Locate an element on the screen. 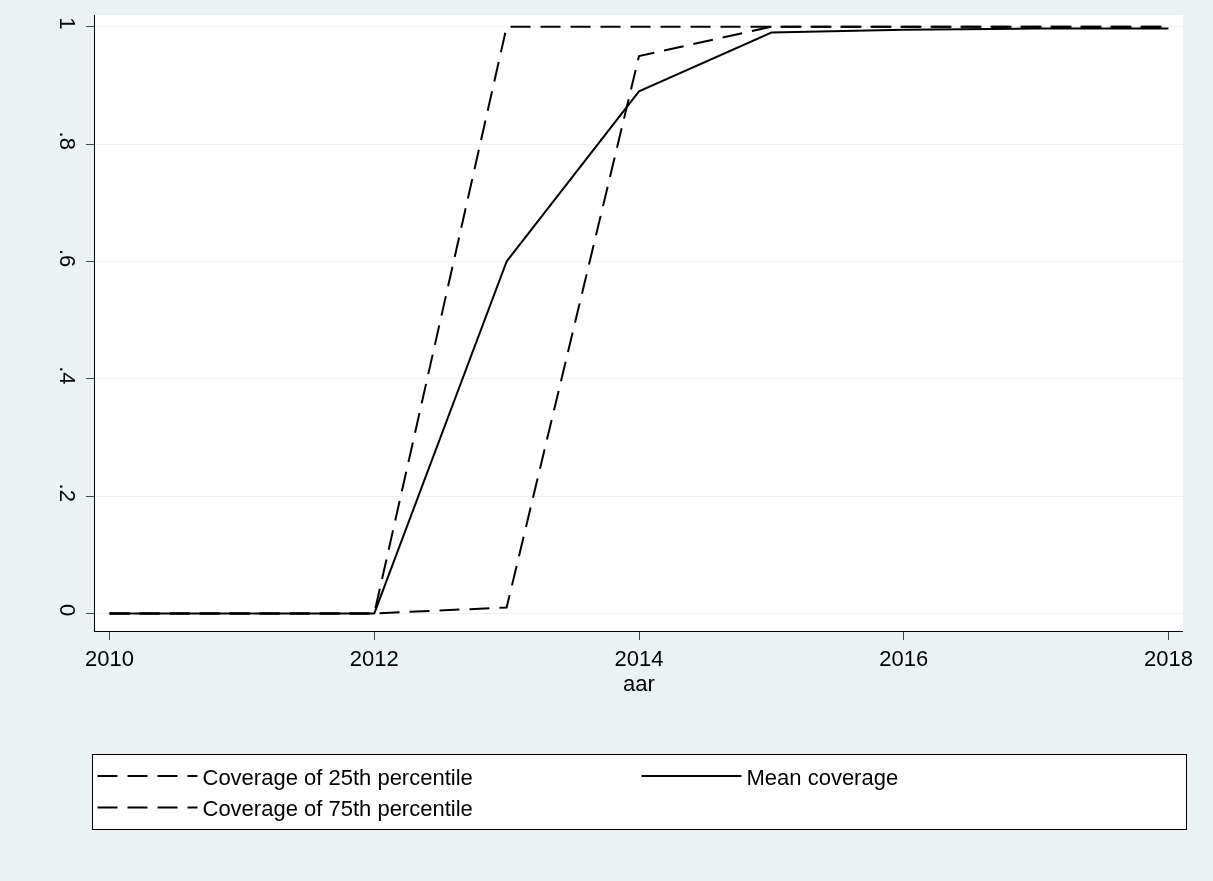 This screenshot has width=1213, height=881. y-tick-label: .2 is located at coordinates (67, 492).